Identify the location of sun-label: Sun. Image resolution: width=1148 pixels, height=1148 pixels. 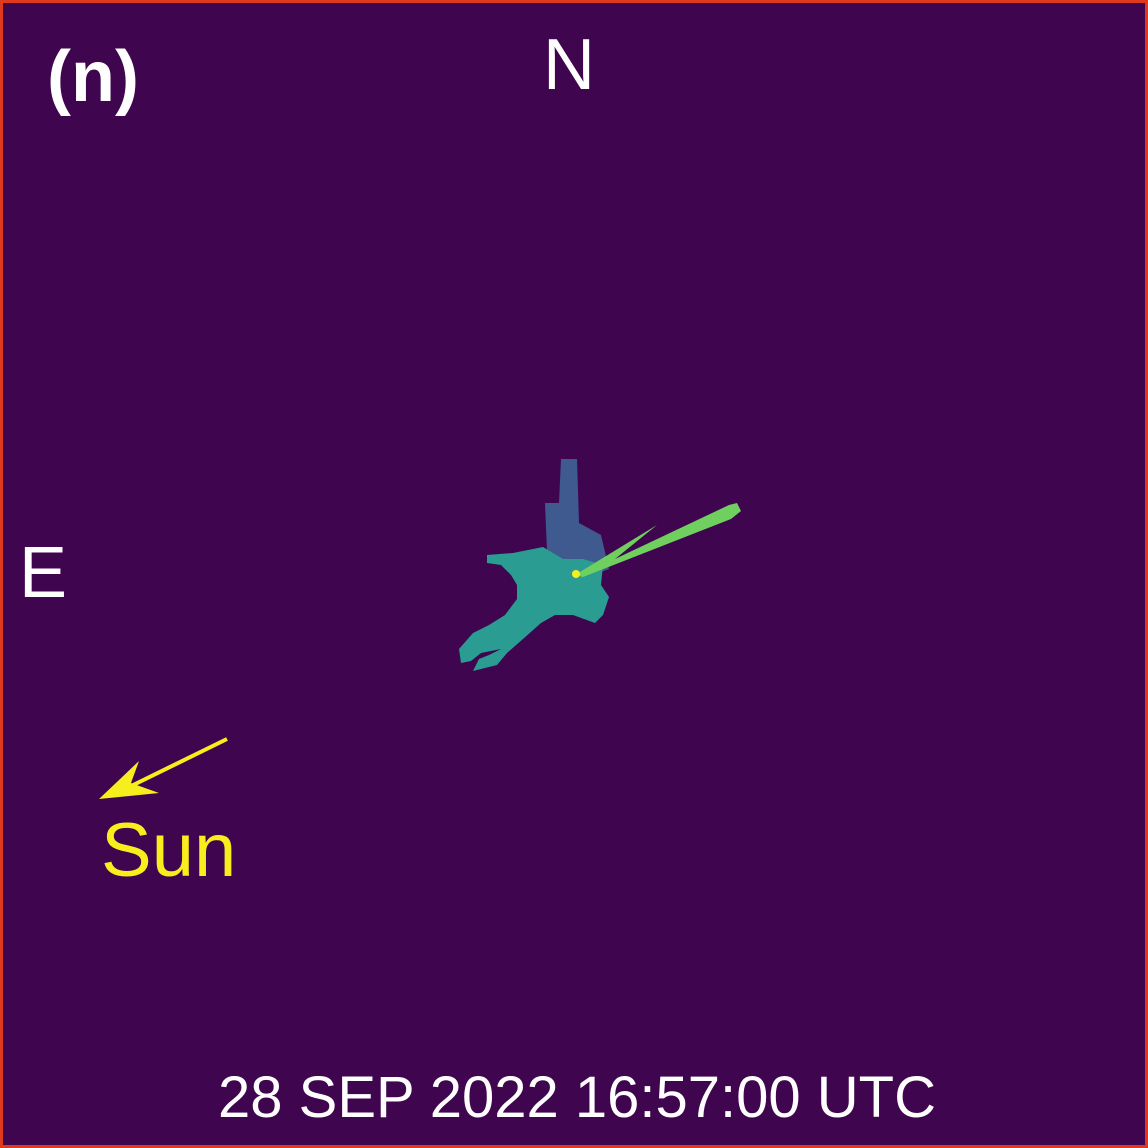
(169, 850).